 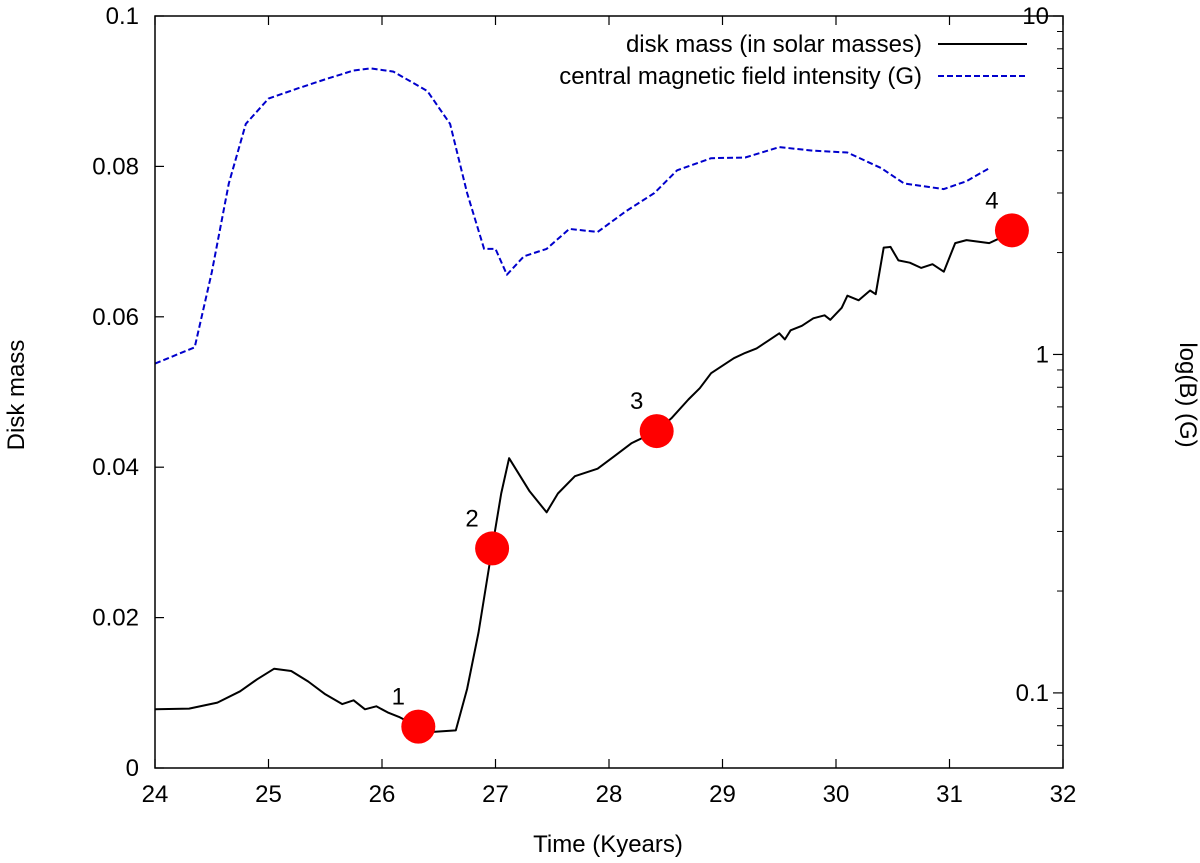 I want to click on y2-tick-label: 0.1, so click(x=1032, y=693).